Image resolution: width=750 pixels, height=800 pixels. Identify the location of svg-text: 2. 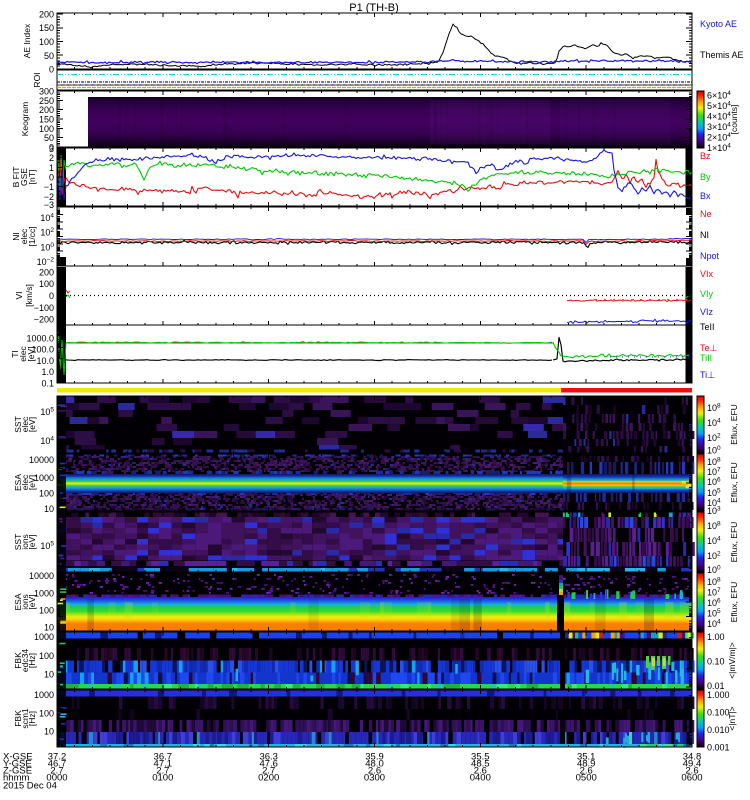
(51, 158).